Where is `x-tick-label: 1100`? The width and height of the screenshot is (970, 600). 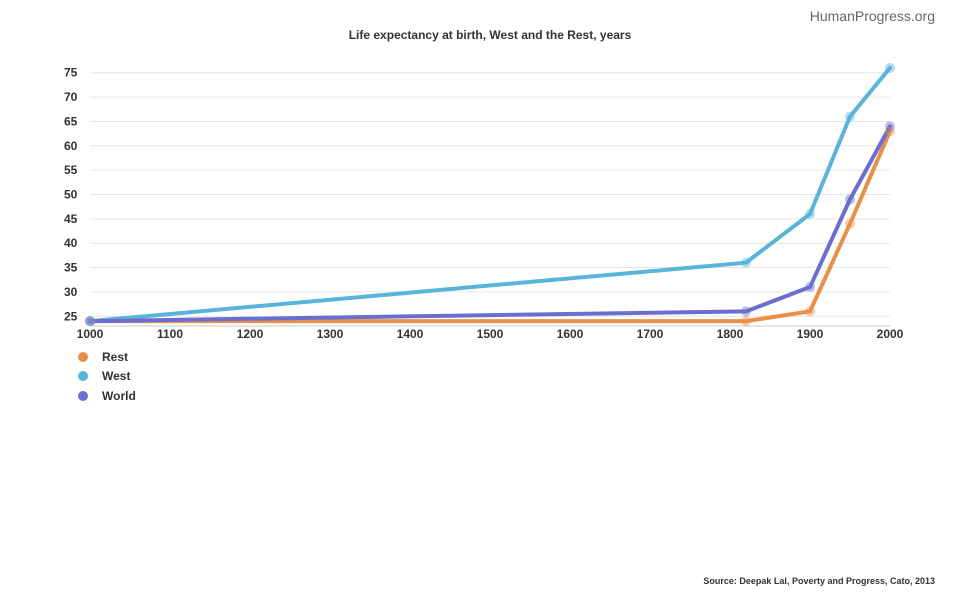 x-tick-label: 1100 is located at coordinates (170, 334).